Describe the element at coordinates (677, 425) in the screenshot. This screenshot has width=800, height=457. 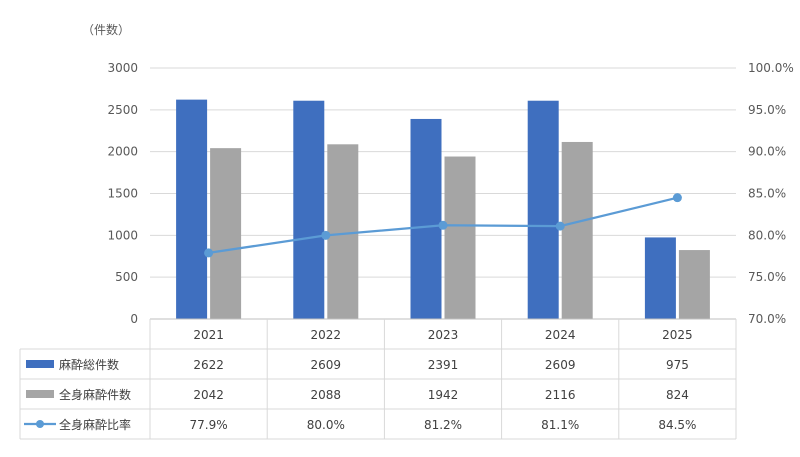
I see `data-cell: 84.5%` at that location.